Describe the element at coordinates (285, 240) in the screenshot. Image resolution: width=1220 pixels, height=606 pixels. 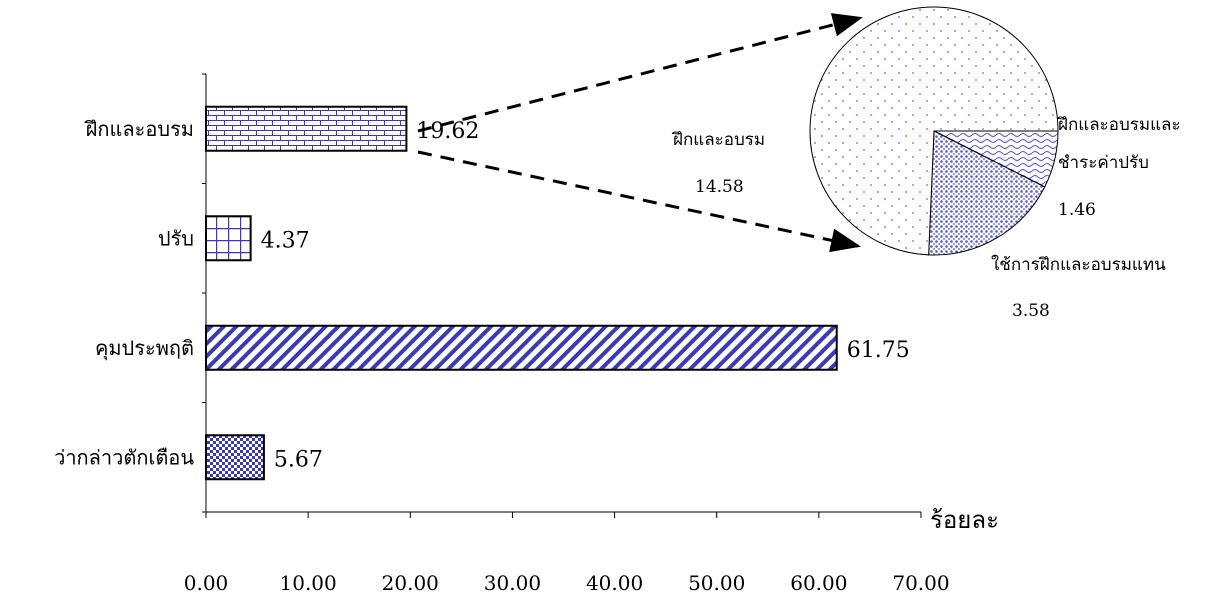
I see `bar-value-label: 4.37` at that location.